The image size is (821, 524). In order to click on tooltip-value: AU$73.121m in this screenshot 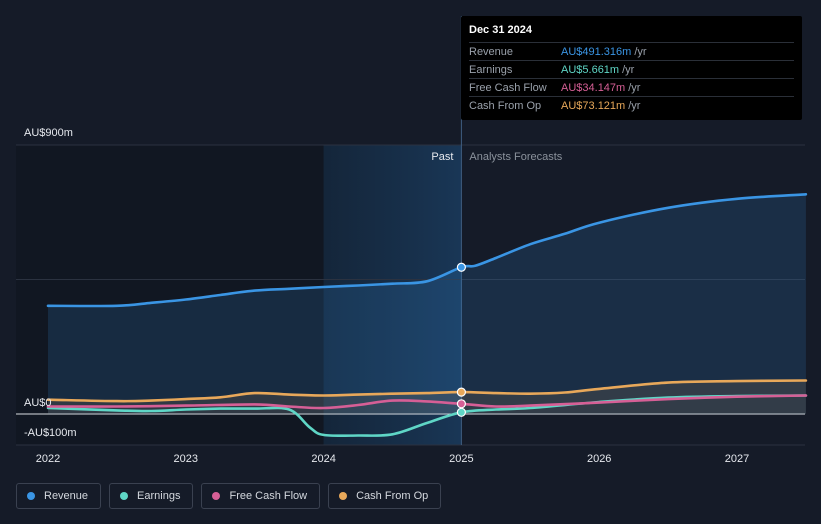, I will do `click(593, 105)`.